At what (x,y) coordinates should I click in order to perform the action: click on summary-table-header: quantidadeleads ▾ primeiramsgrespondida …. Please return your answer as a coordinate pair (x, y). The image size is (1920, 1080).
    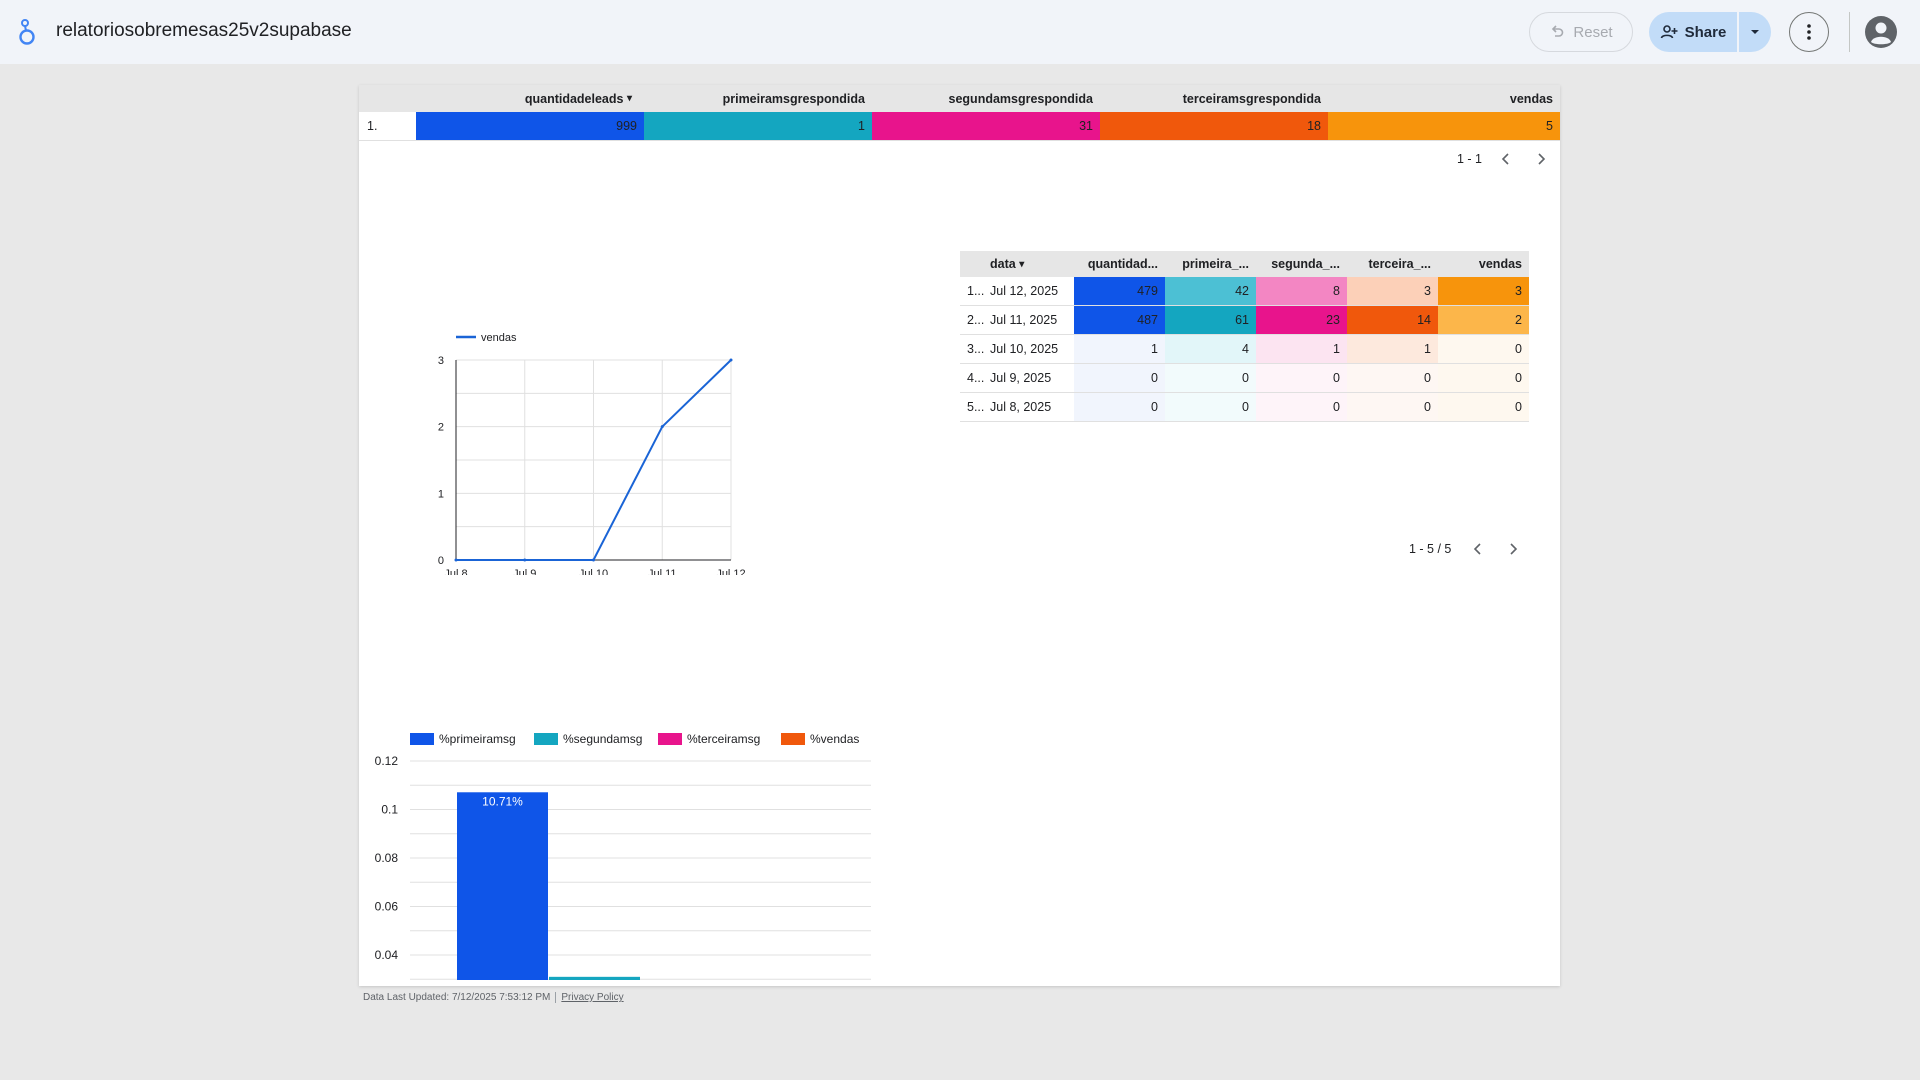
    Looking at the image, I should click on (959, 98).